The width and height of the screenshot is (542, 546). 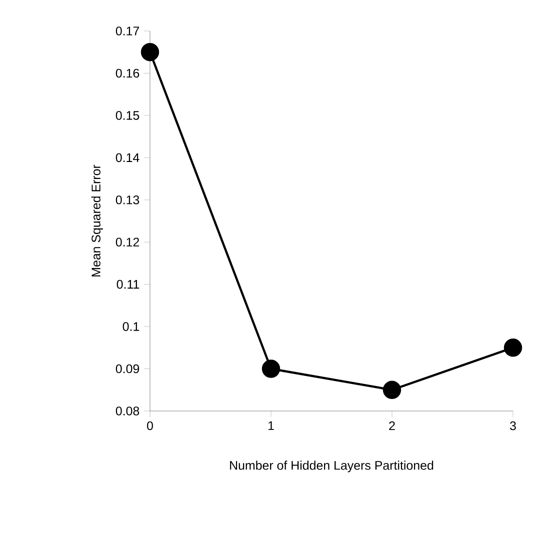 I want to click on y-tick-label: 0.1, so click(x=131, y=326).